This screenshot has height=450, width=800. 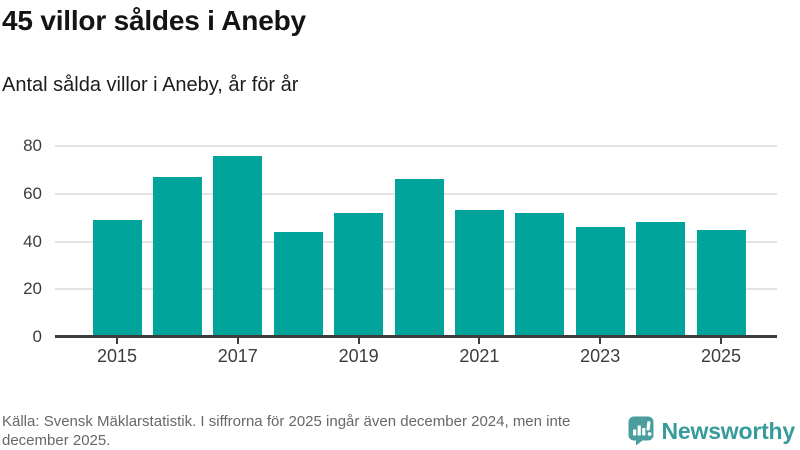 What do you see at coordinates (117, 341) in the screenshot?
I see `x-tick-2015` at bounding box center [117, 341].